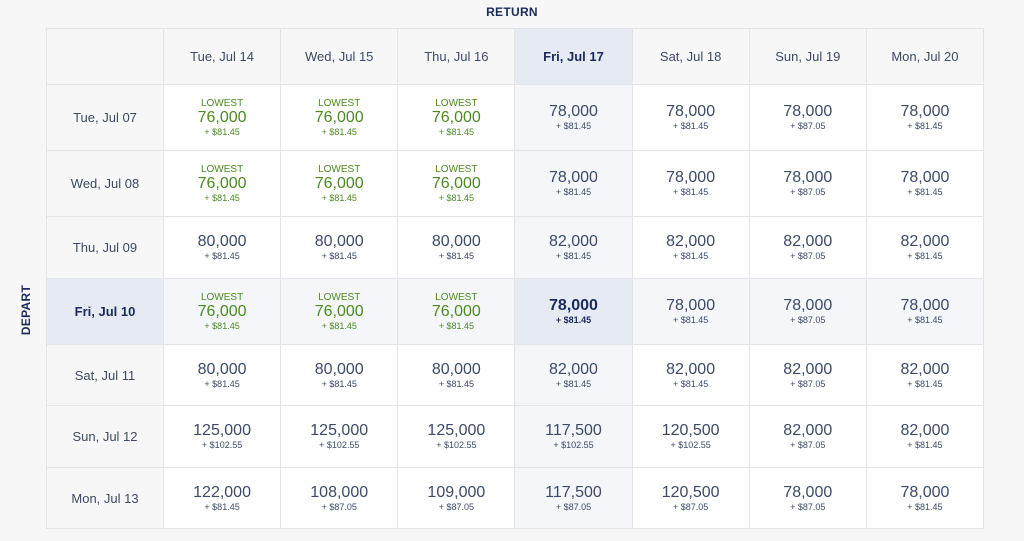  Describe the element at coordinates (105, 375) in the screenshot. I see `depart-date-header: Sat, Jul 11` at that location.